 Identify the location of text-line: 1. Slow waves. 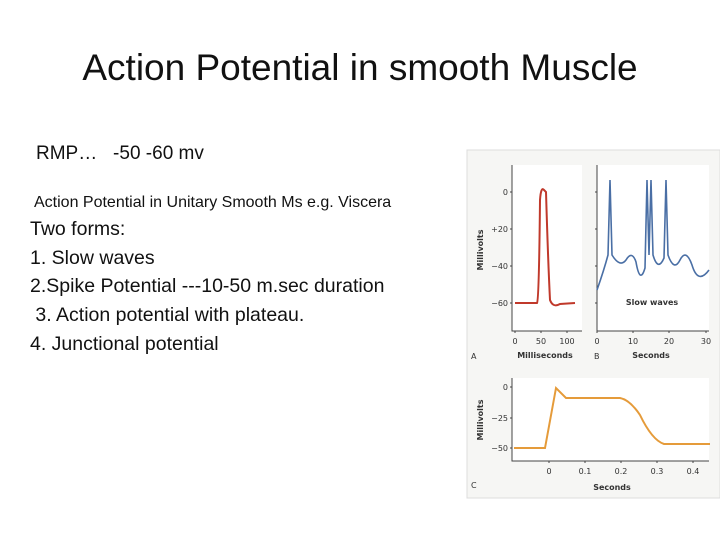
(92, 258).